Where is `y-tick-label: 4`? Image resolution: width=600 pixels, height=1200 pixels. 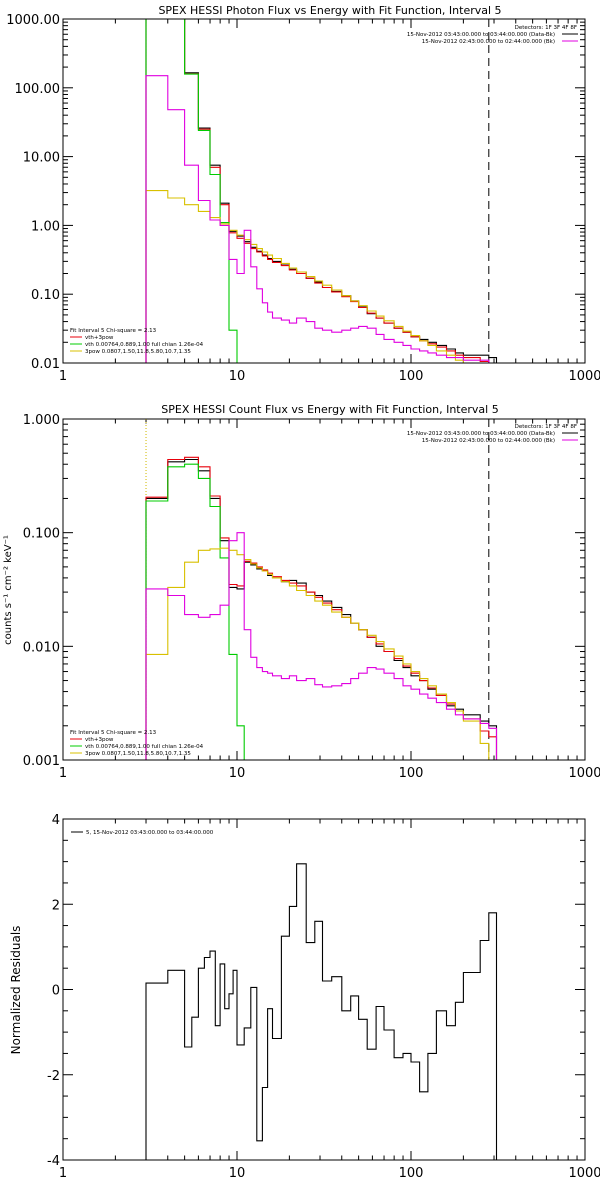 y-tick-label: 4 is located at coordinates (56, 820).